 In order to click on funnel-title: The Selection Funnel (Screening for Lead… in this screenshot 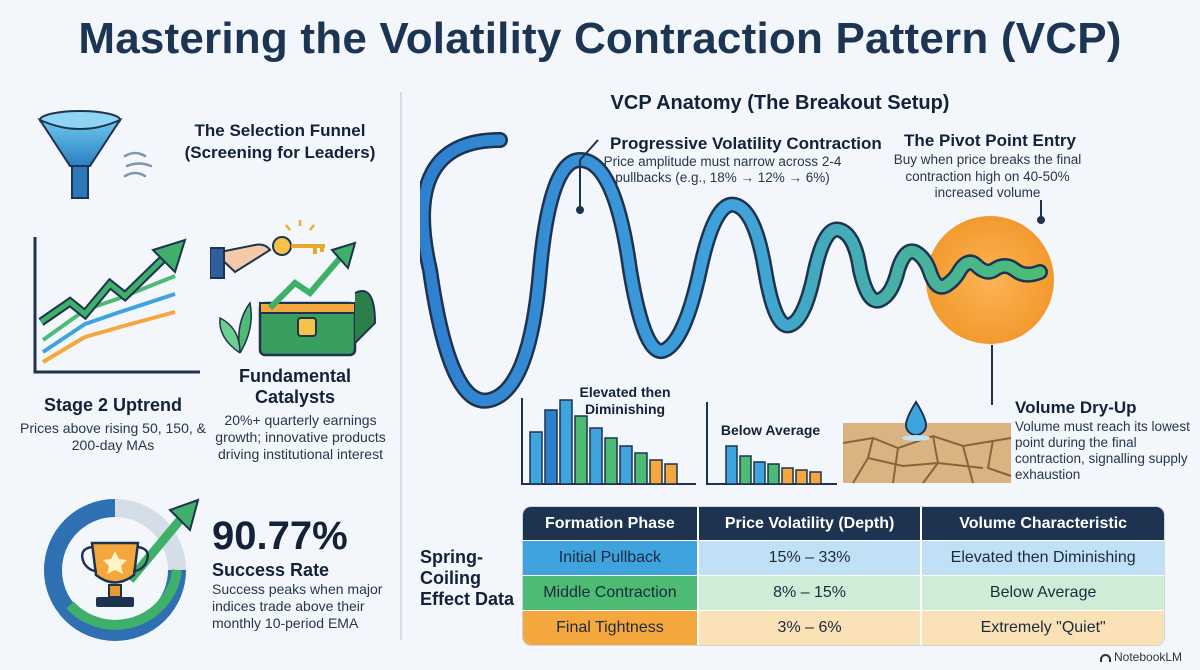, I will do `click(280, 141)`.